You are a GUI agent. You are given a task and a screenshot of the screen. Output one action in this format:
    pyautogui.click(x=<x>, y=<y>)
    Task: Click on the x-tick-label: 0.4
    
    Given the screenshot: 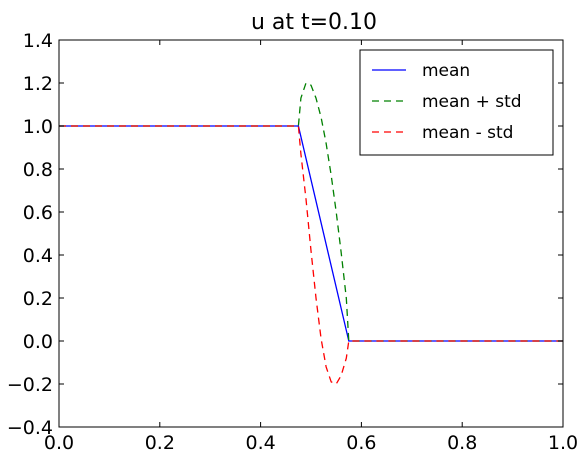 What is the action you would take?
    pyautogui.click(x=260, y=443)
    